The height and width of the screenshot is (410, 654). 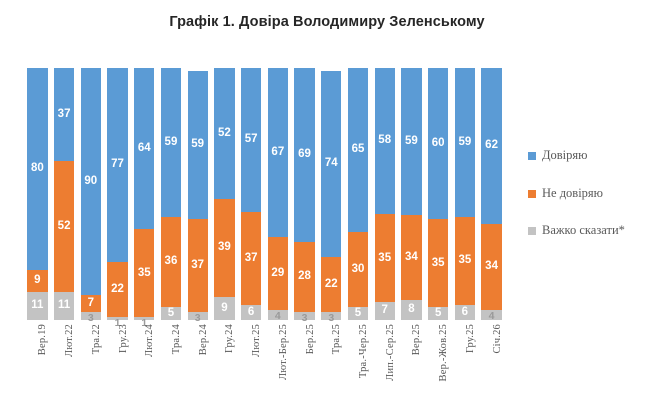 I want to click on bar-group: 59 34 8, so click(x=411, y=194).